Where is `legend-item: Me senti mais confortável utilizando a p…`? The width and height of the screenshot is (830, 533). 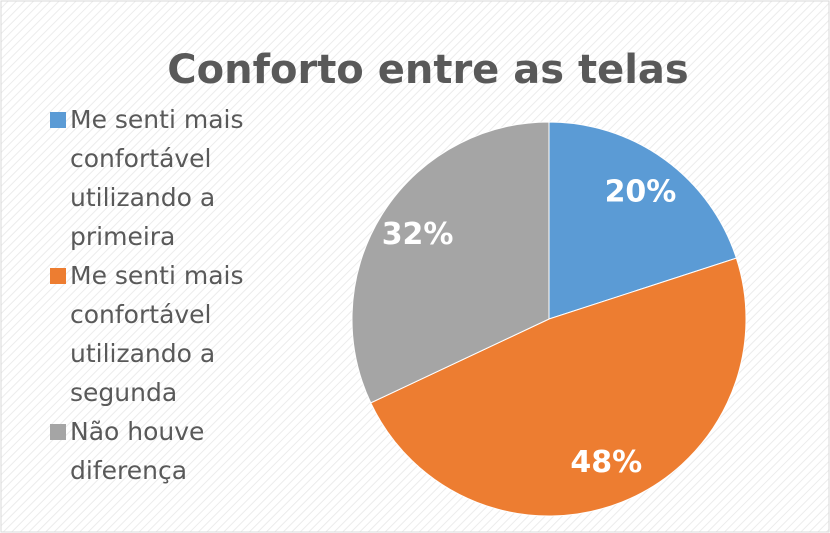 legend-item: Me senti mais confortável utilizando a p… is located at coordinates (150, 178).